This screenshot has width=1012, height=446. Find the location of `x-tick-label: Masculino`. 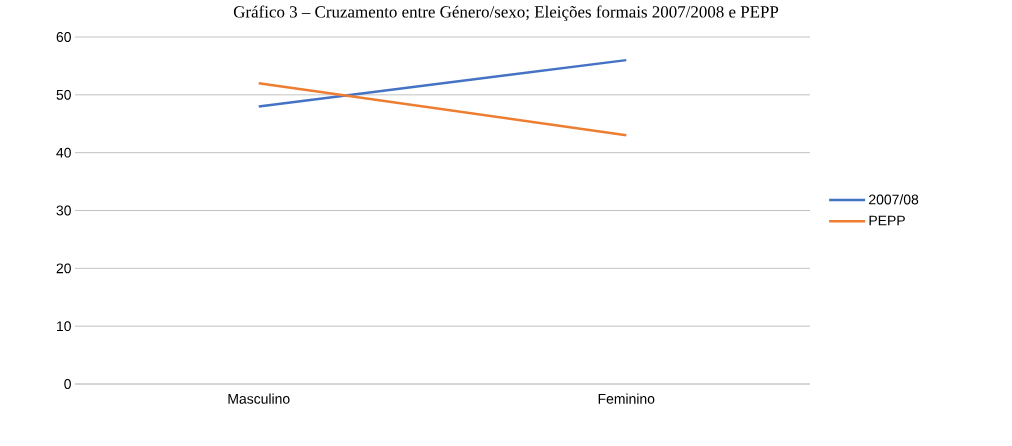

x-tick-label: Masculino is located at coordinates (259, 398).